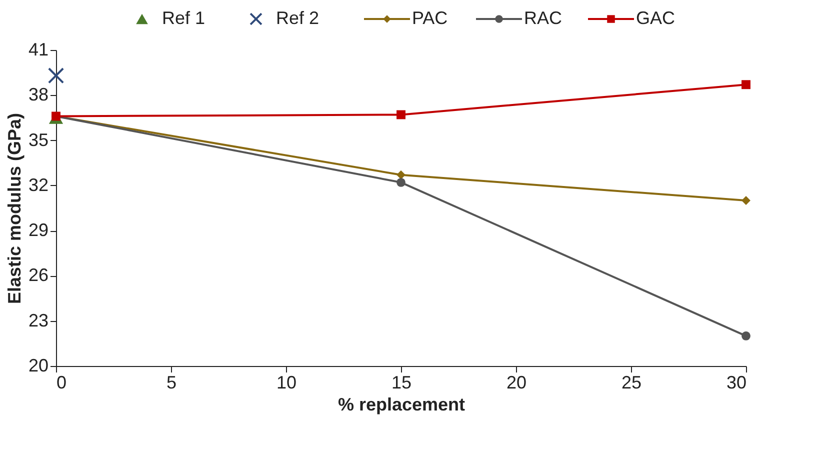 This screenshot has width=821, height=469. Describe the element at coordinates (401, 382) in the screenshot. I see `x-tick-label: 15` at that location.